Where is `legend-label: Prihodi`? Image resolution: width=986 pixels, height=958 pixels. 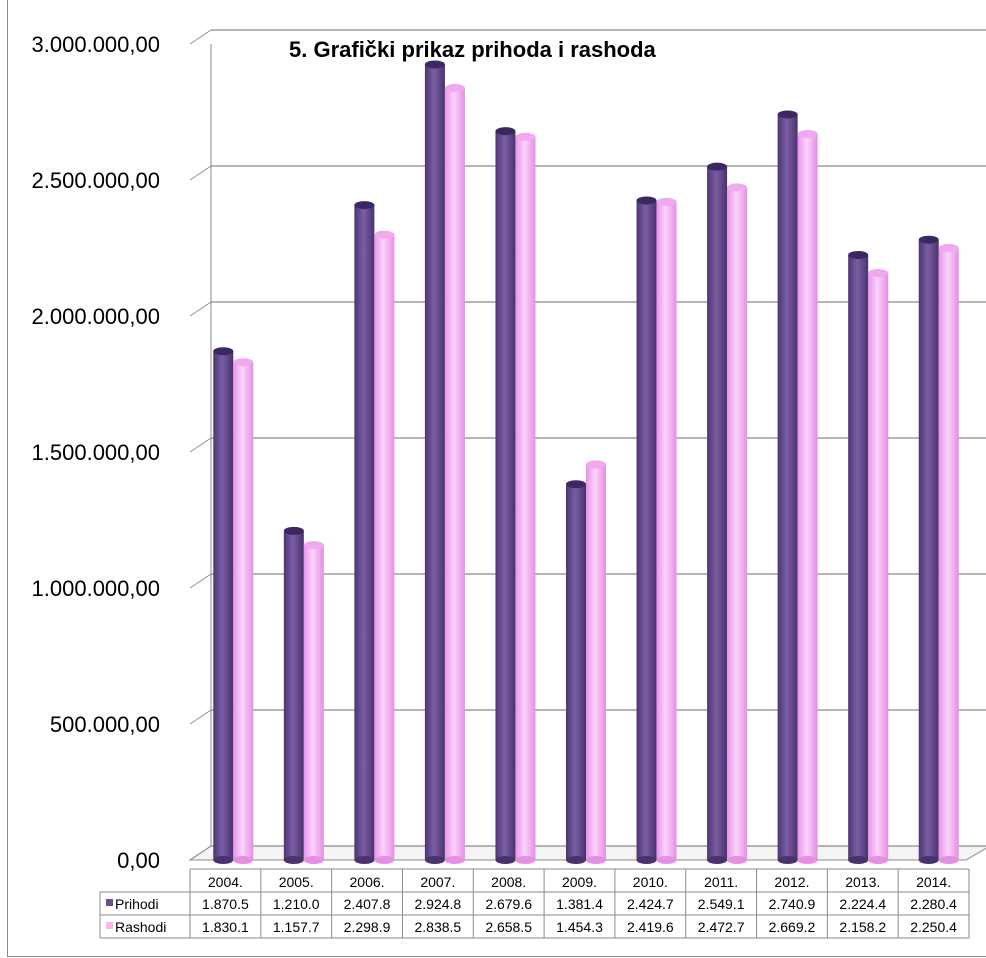 legend-label: Prihodi is located at coordinates (137, 904).